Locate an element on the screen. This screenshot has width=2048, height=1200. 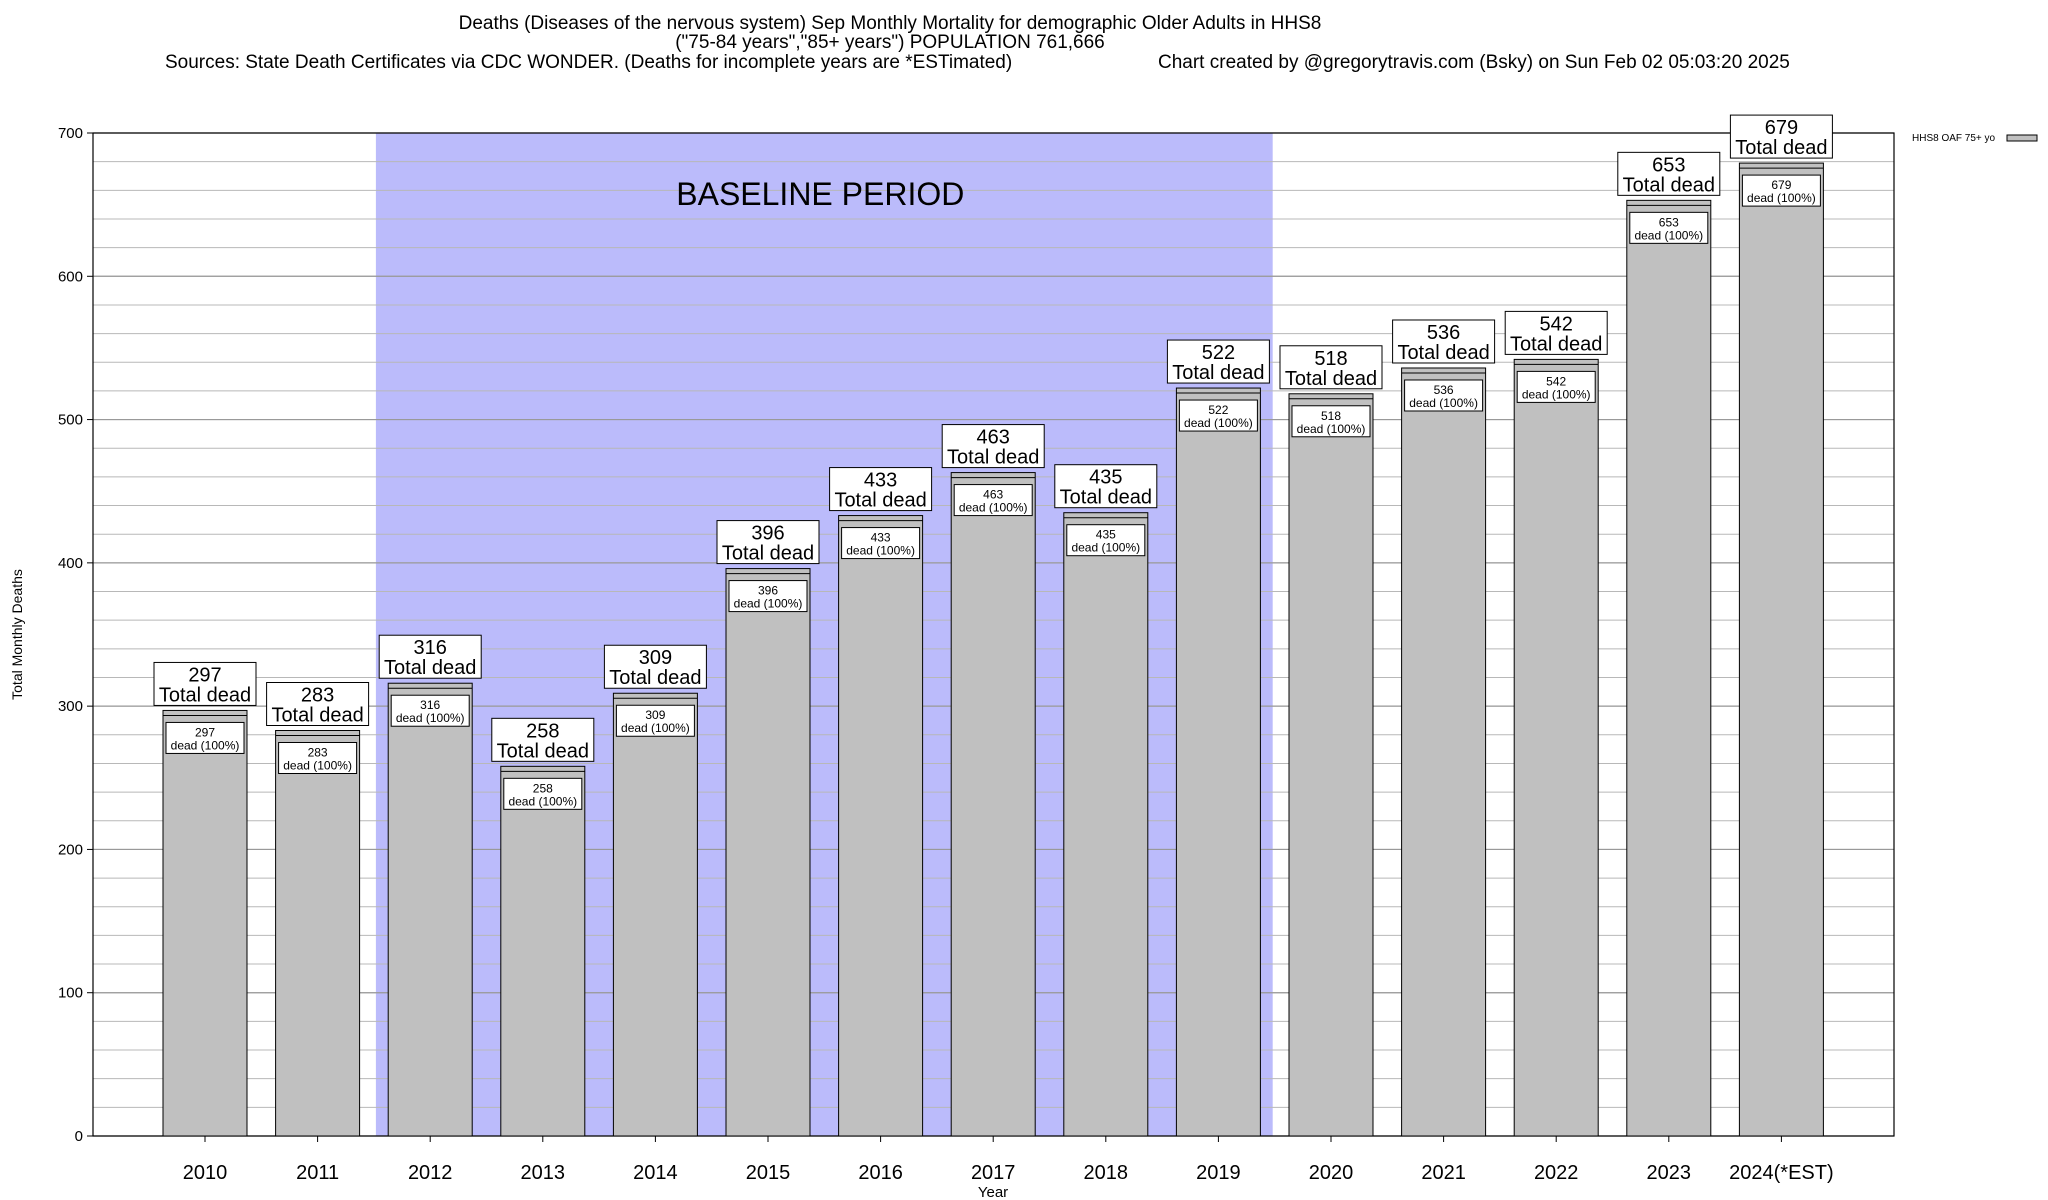
total-label-value: 679 is located at coordinates (1781, 128).